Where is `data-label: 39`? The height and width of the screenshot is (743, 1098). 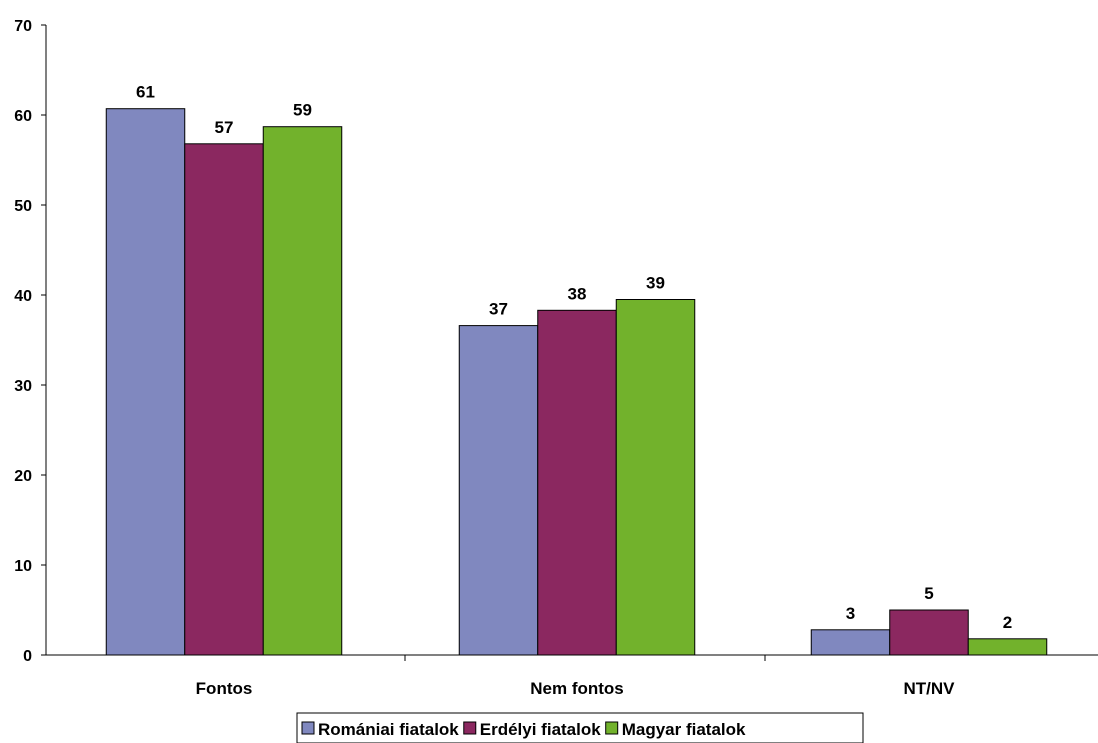 data-label: 39 is located at coordinates (655, 283).